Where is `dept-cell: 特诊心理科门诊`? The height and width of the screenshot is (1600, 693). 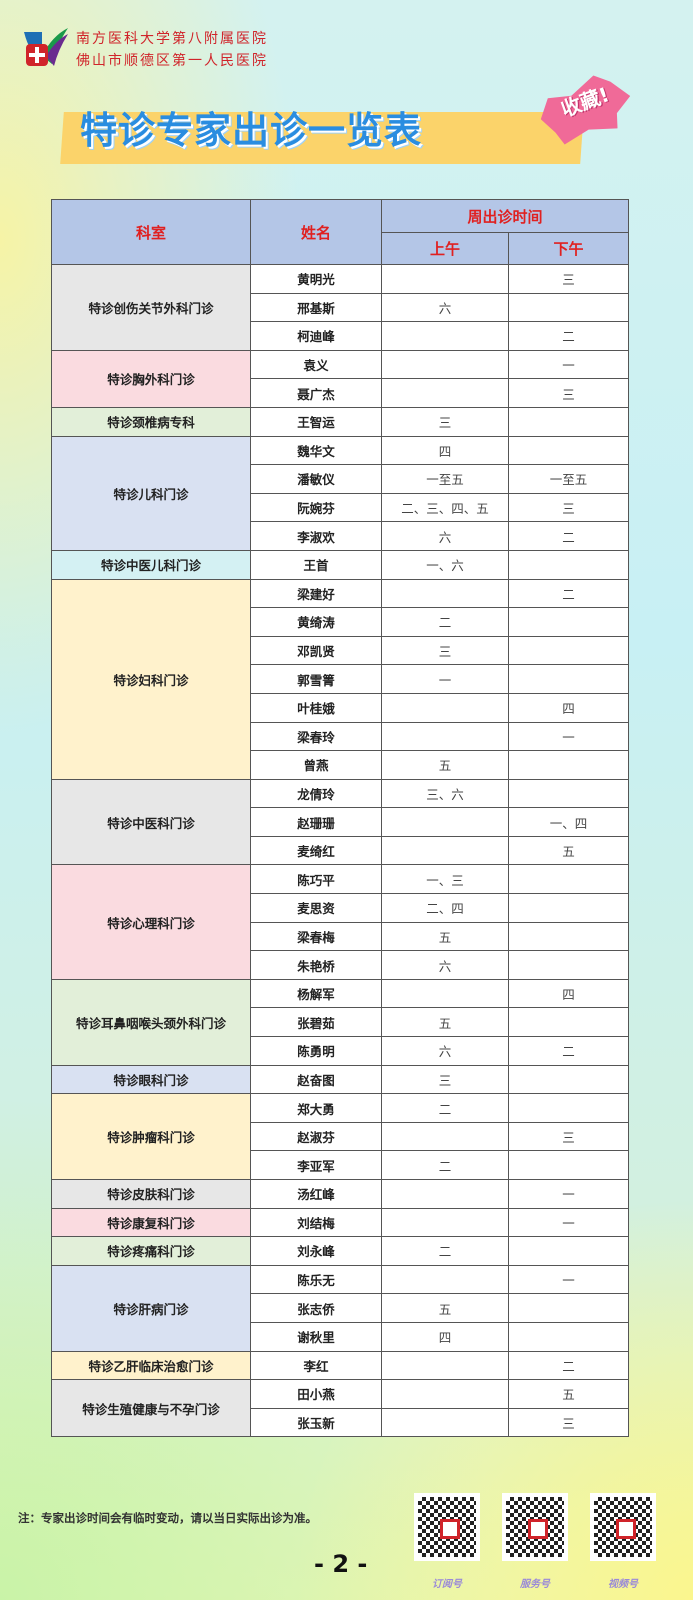
dept-cell: 特诊心理科门诊 is located at coordinates (151, 922).